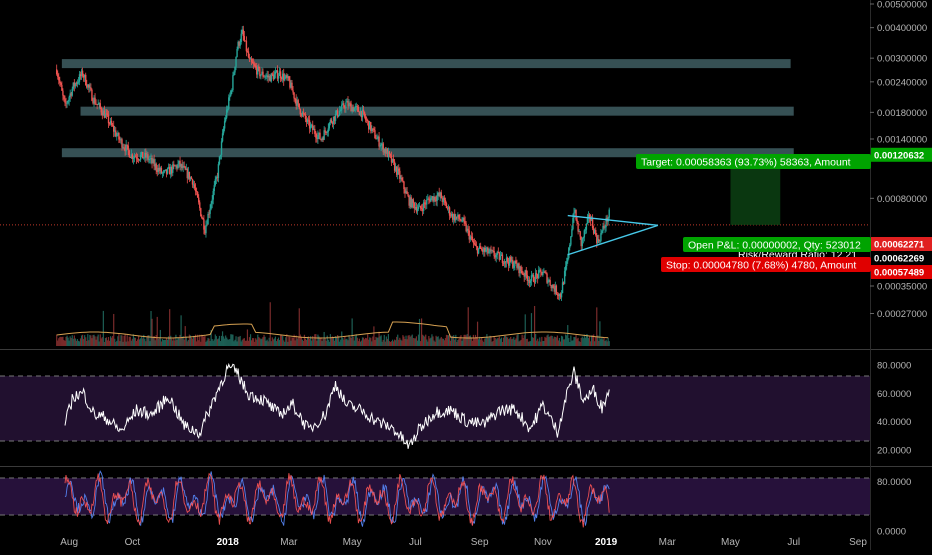 The height and width of the screenshot is (555, 932). I want to click on rsi-series-line, so click(337, 405).